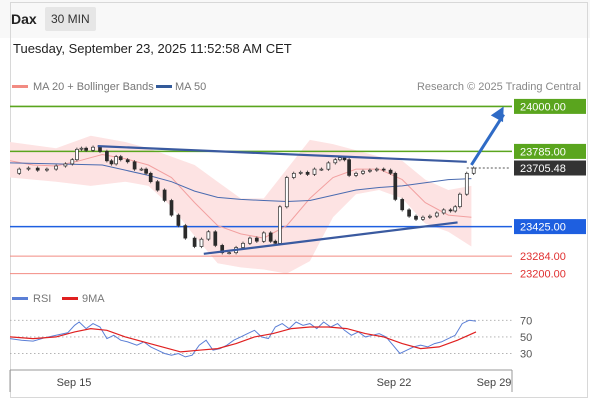 The width and height of the screenshot is (590, 400). What do you see at coordinates (20, 86) in the screenshot?
I see `legend-swatch-ma20` at bounding box center [20, 86].